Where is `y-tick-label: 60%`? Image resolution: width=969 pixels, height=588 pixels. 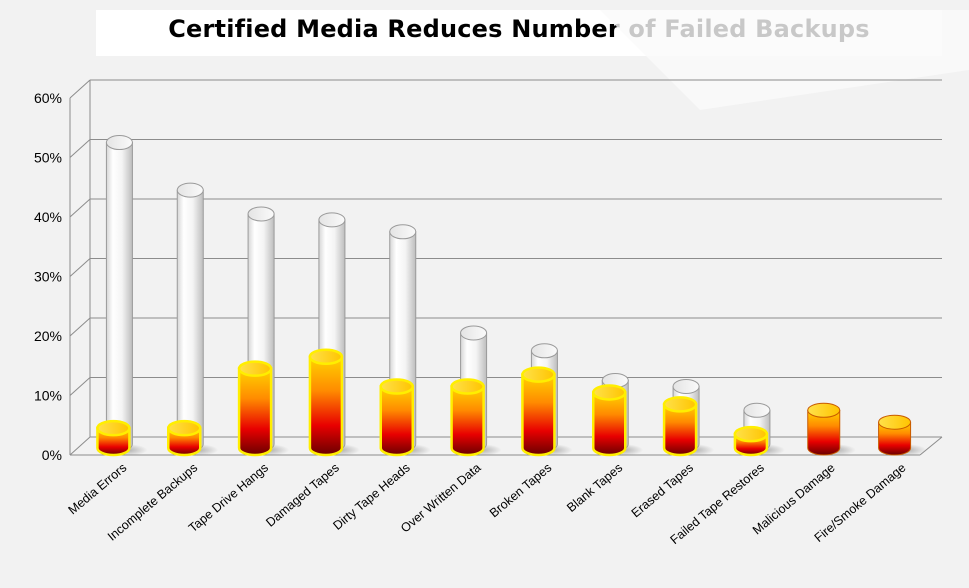 y-tick-label: 60% is located at coordinates (48, 98).